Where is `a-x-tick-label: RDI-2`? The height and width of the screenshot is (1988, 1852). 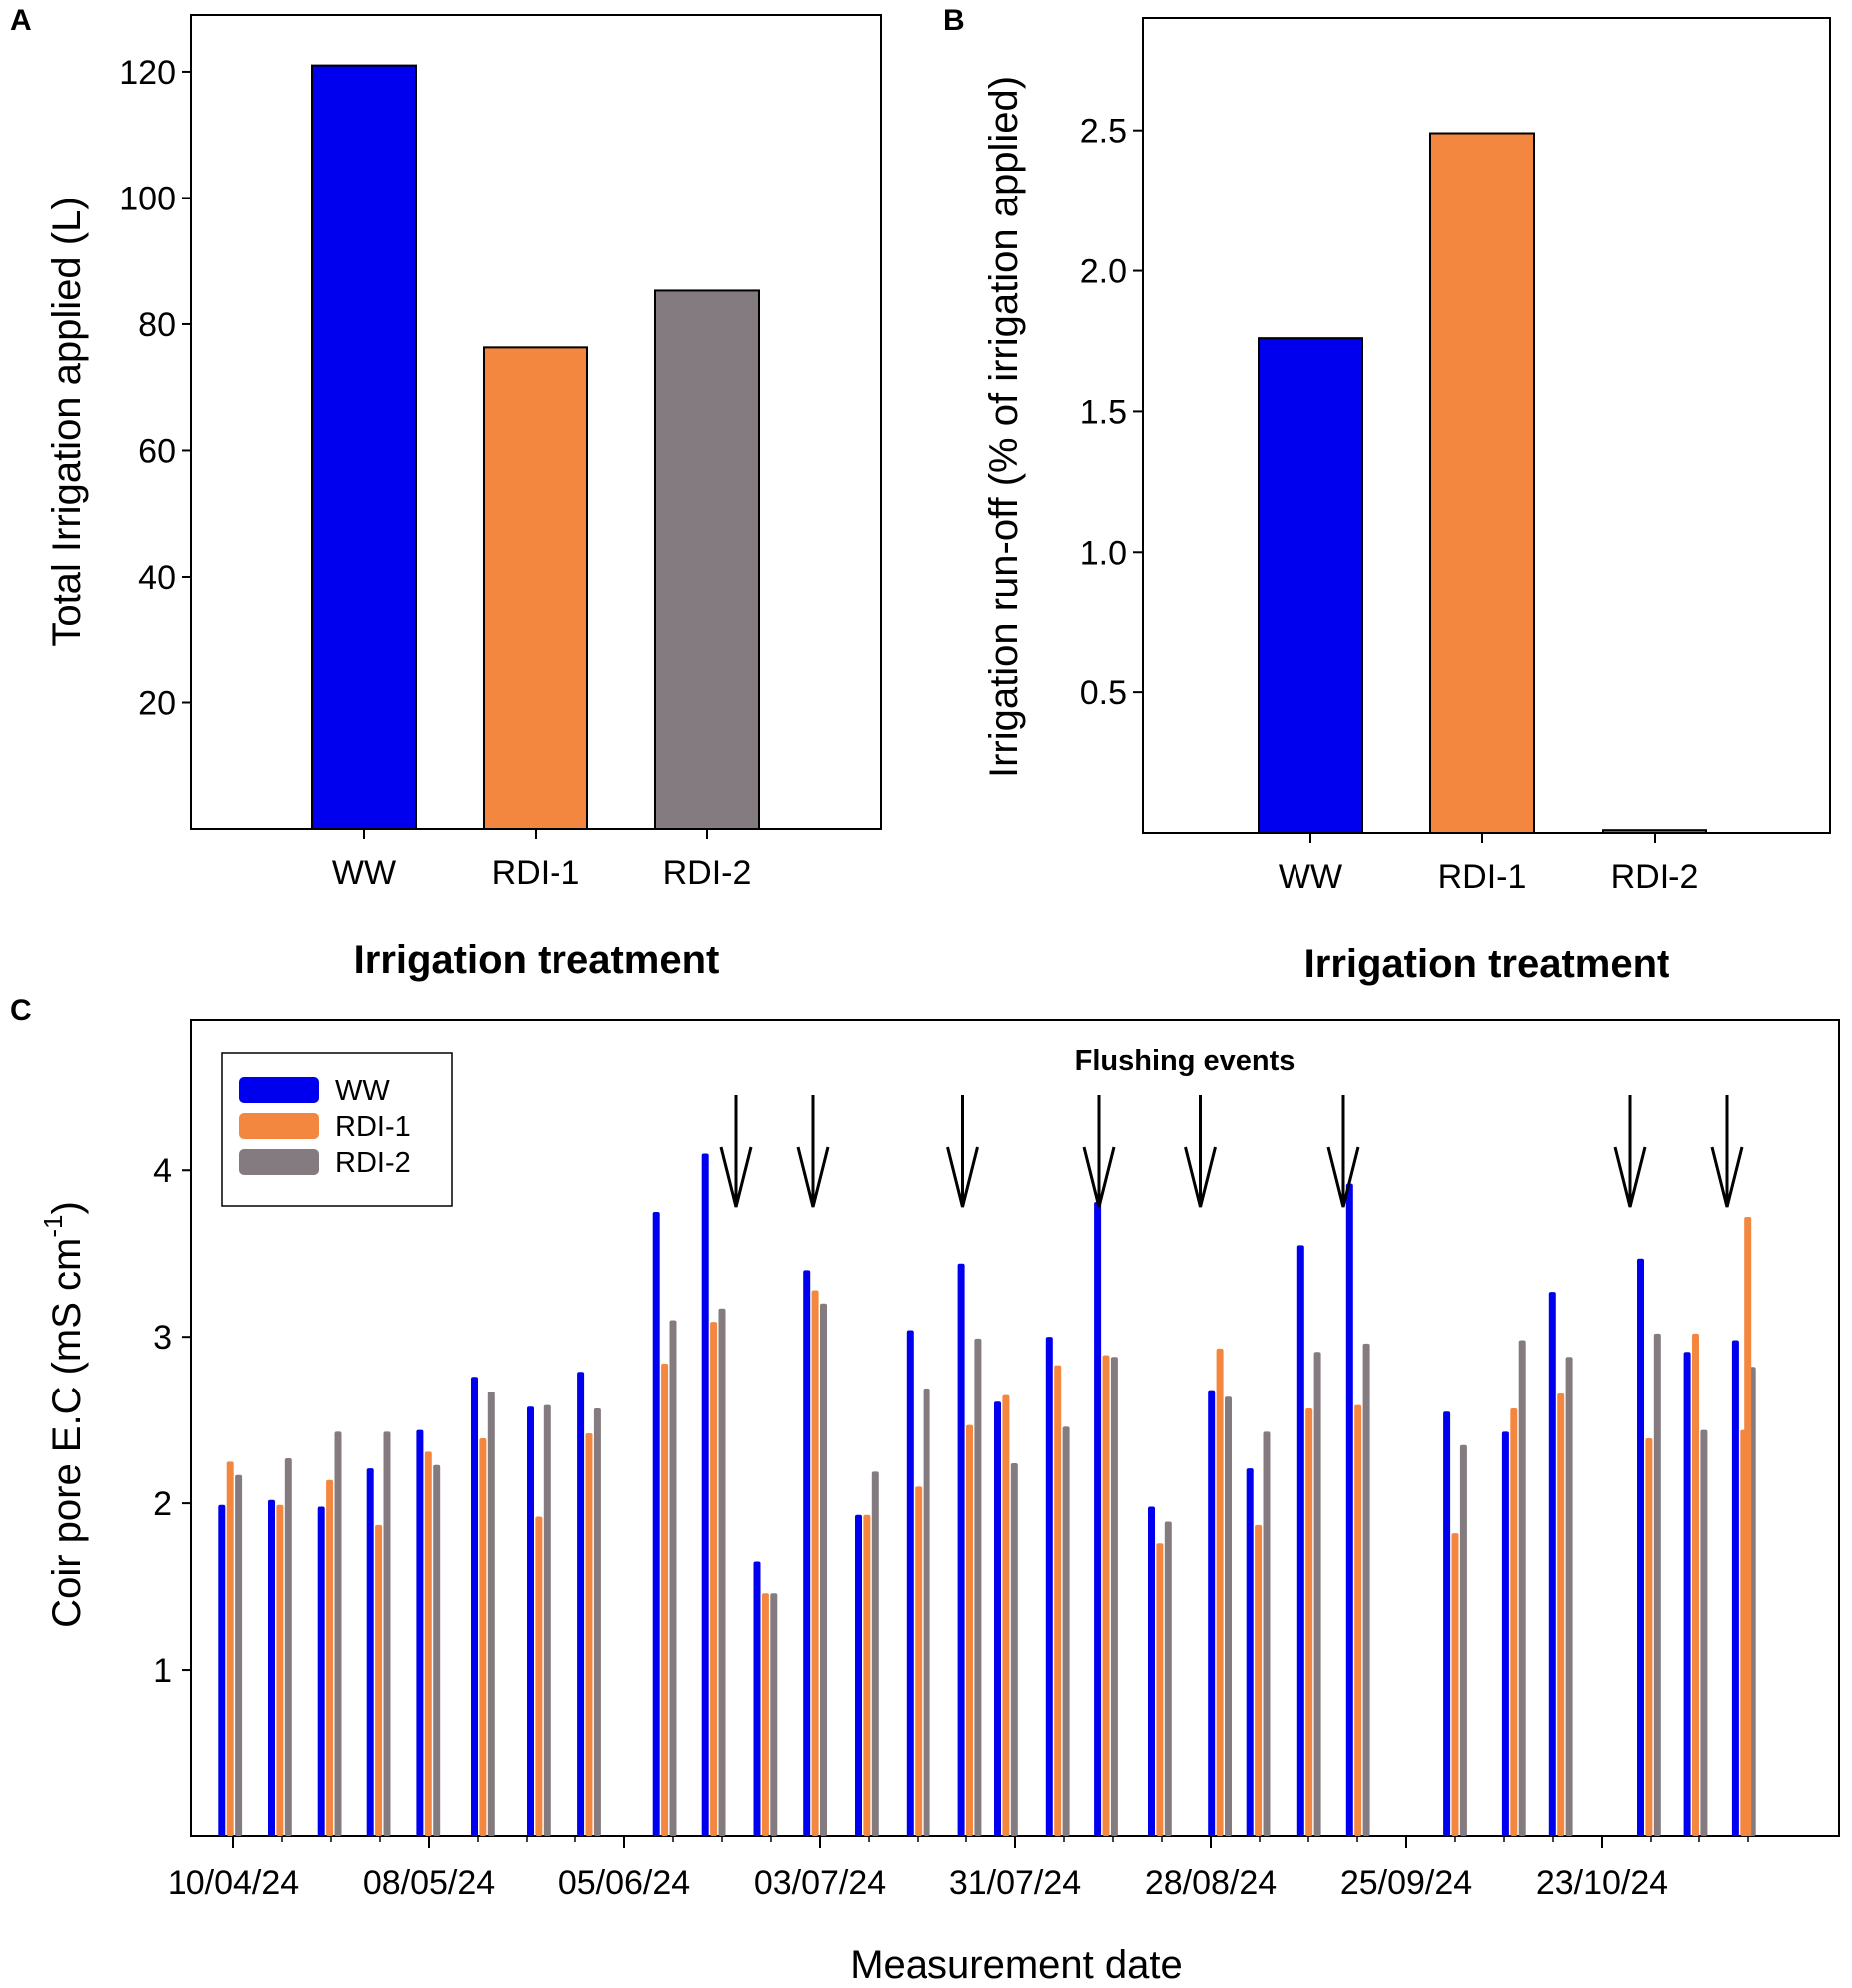
a-x-tick-label: RDI-2 is located at coordinates (707, 873).